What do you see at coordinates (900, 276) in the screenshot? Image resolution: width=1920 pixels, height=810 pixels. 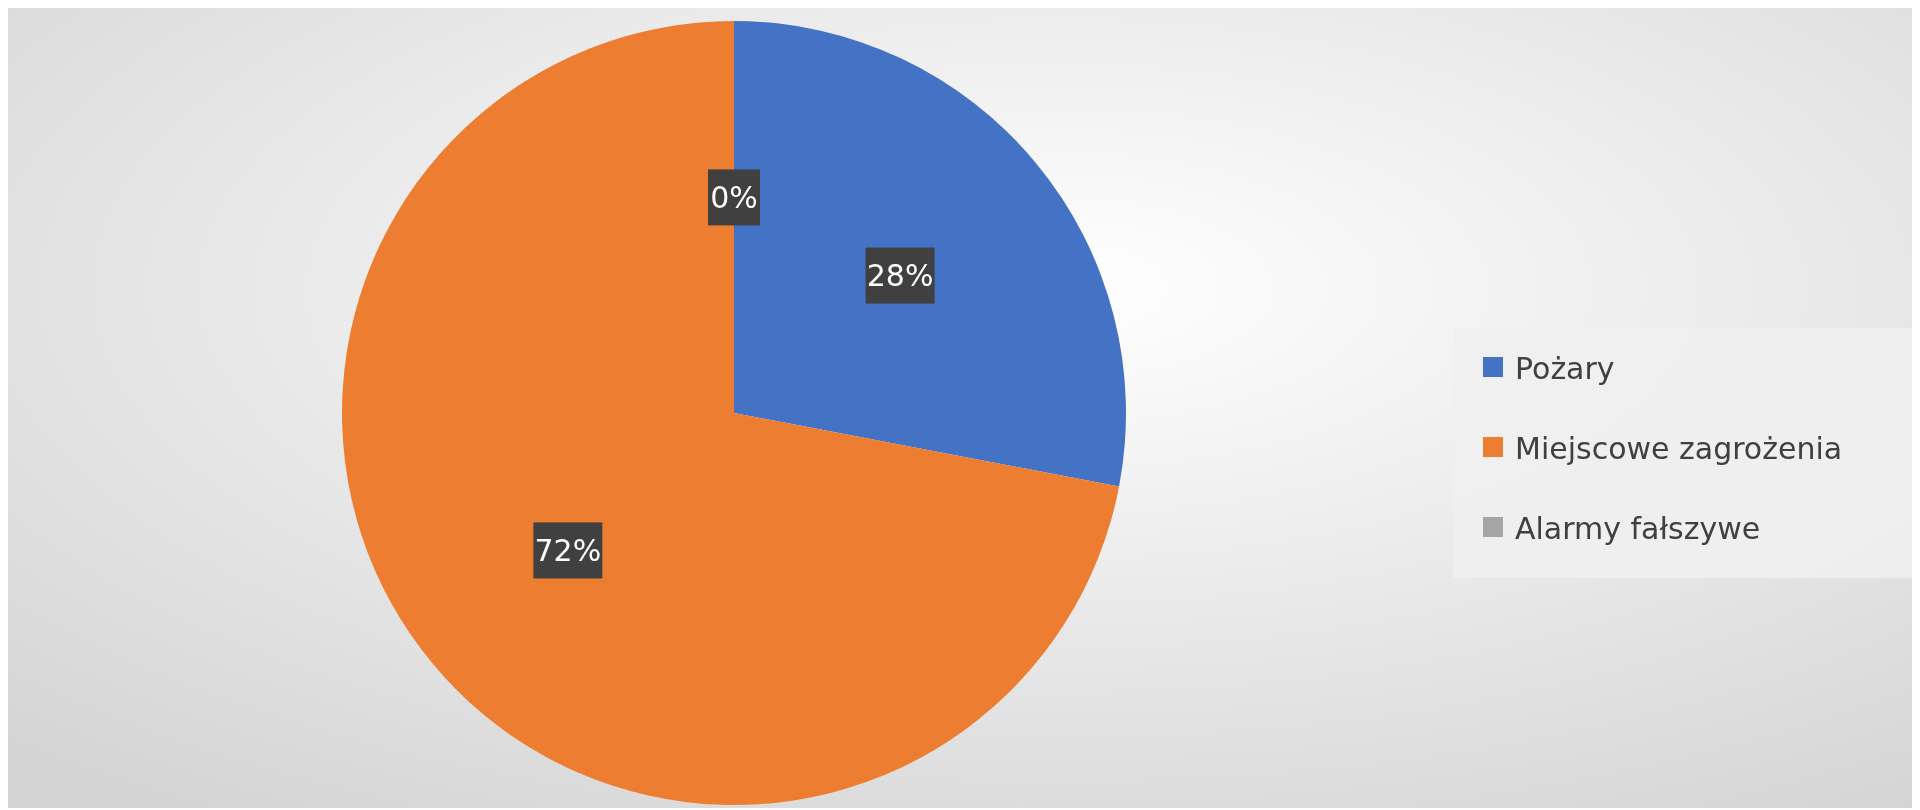 I see `data-label: 28%` at bounding box center [900, 276].